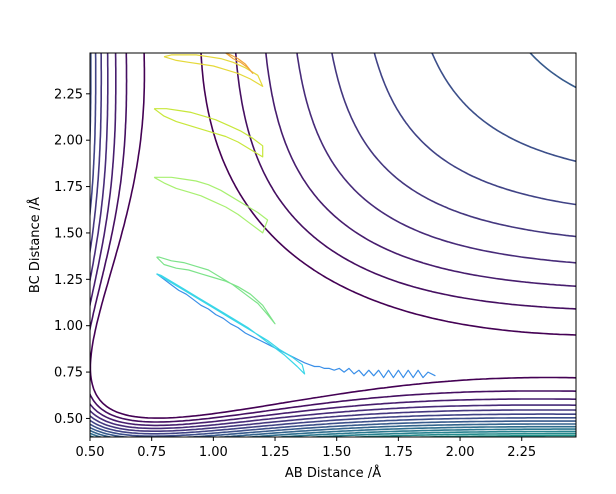 This screenshot has width=616, height=494. What do you see at coordinates (68, 233) in the screenshot?
I see `y-tick-label: 1.50` at bounding box center [68, 233].